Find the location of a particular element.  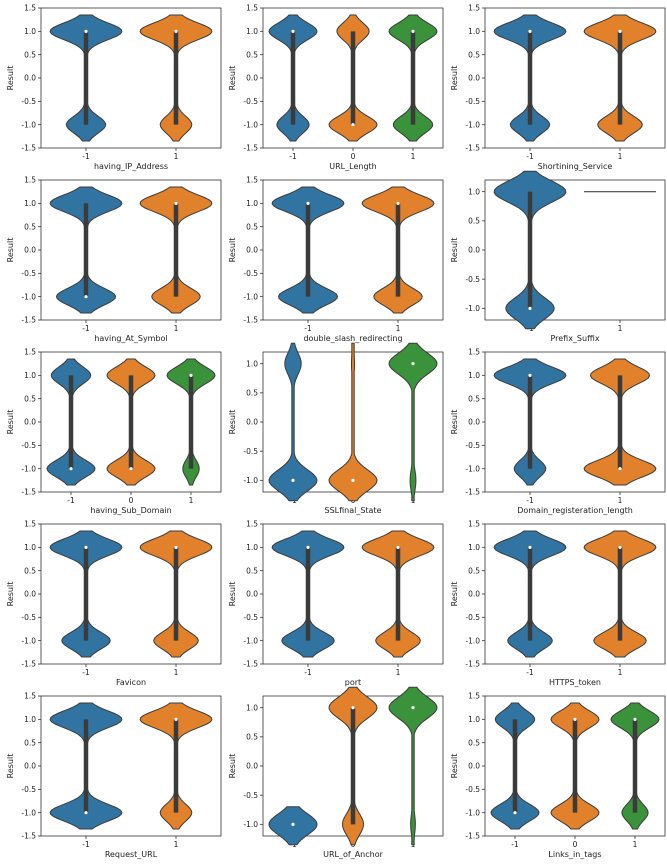

x-axis-label: having_At_Symbol is located at coordinates (130, 338).